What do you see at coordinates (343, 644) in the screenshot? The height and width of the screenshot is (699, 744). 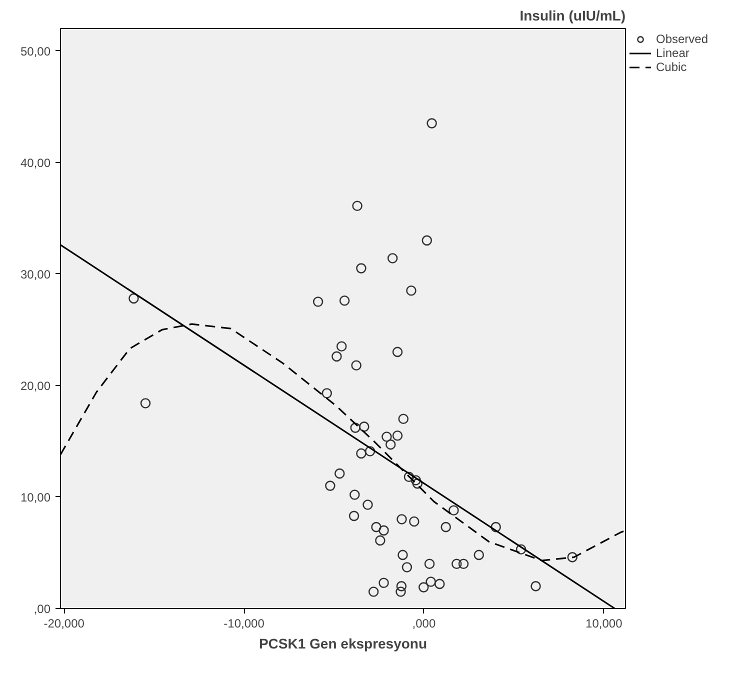 I see `x-axis-title: PCSK1 Gen ekspresyonu` at bounding box center [343, 644].